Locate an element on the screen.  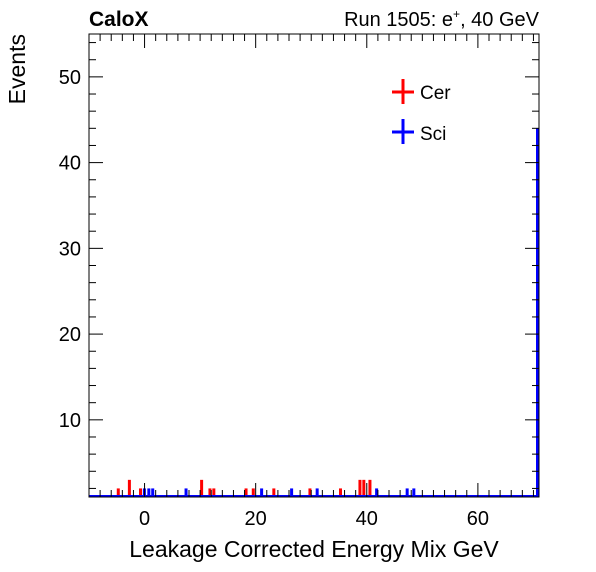
experiment-label: CaloX is located at coordinates (119, 19).